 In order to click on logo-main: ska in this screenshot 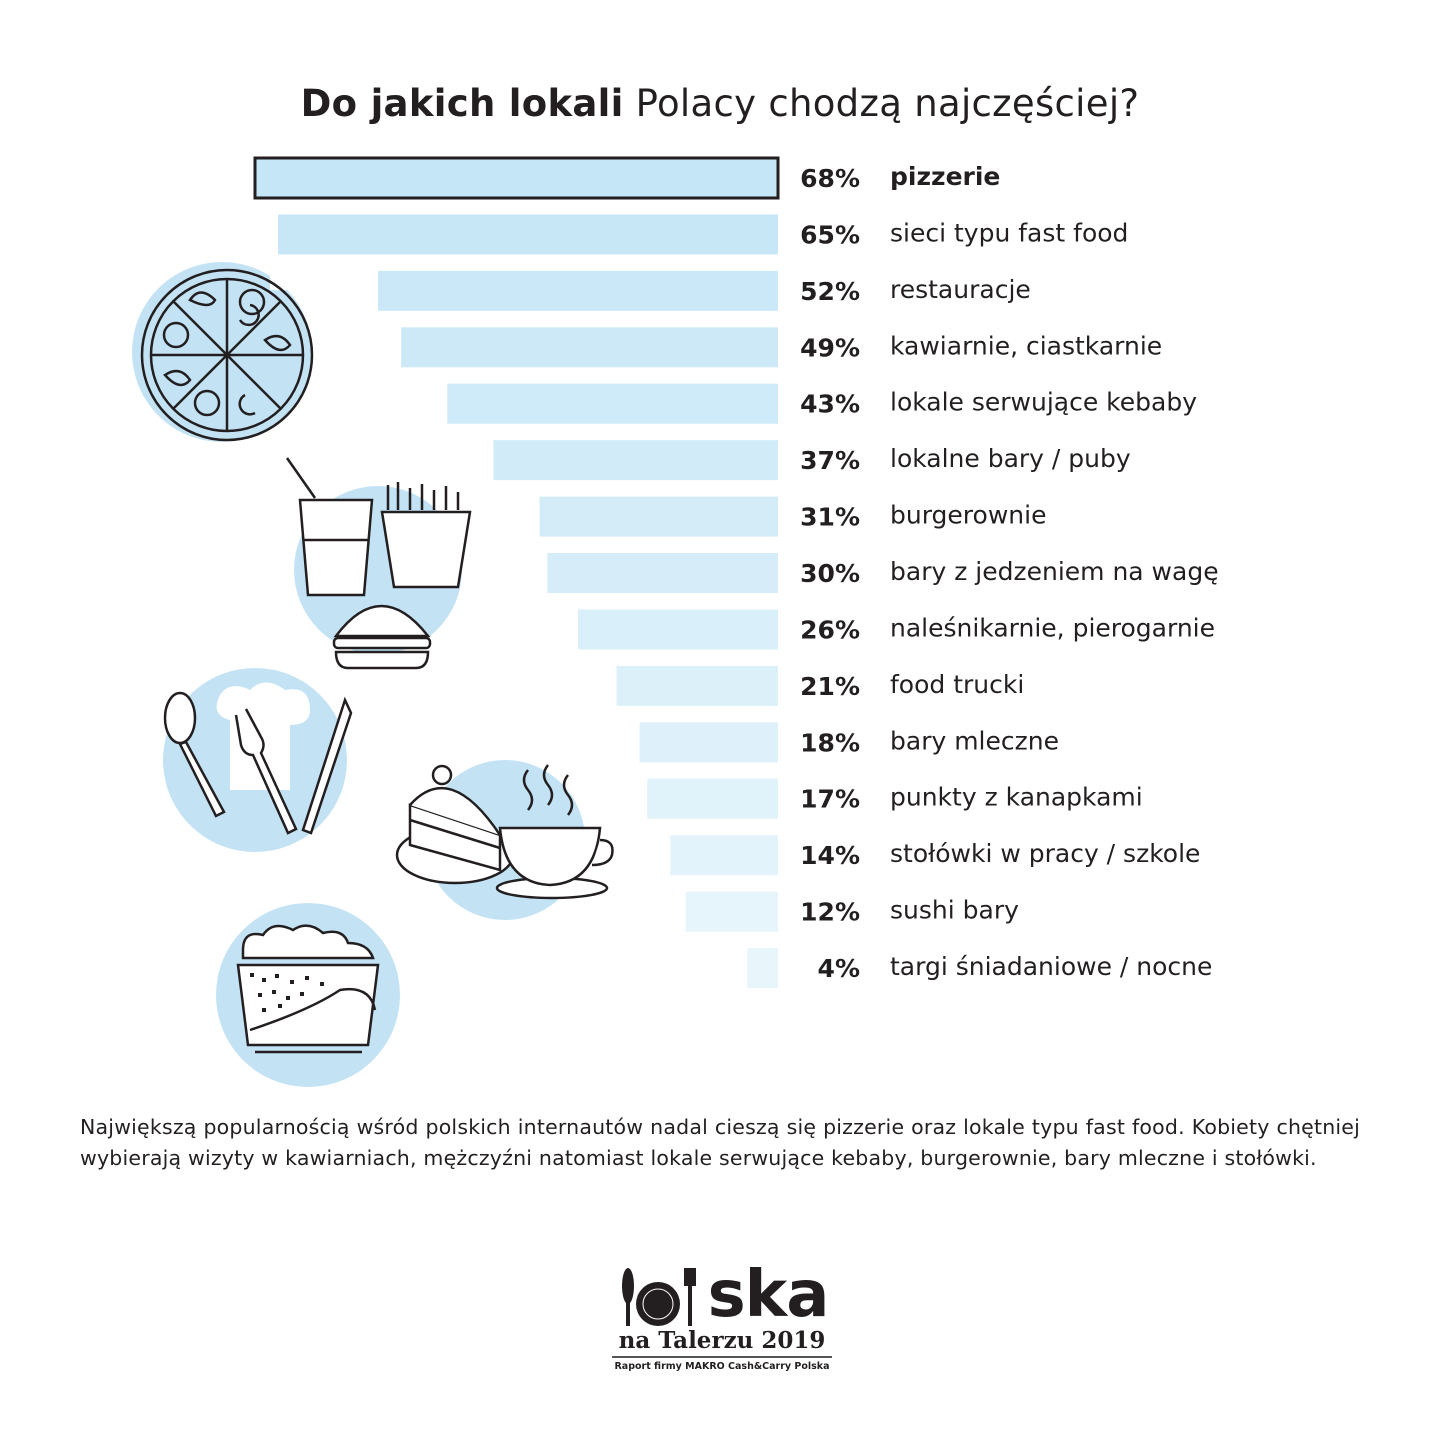, I will do `click(722, 1295)`.